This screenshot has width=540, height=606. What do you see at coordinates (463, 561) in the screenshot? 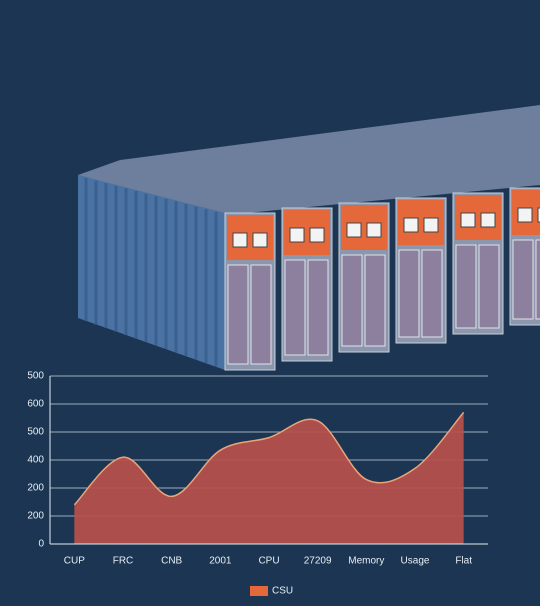
I see `x-tick-label: Flat` at bounding box center [463, 561].